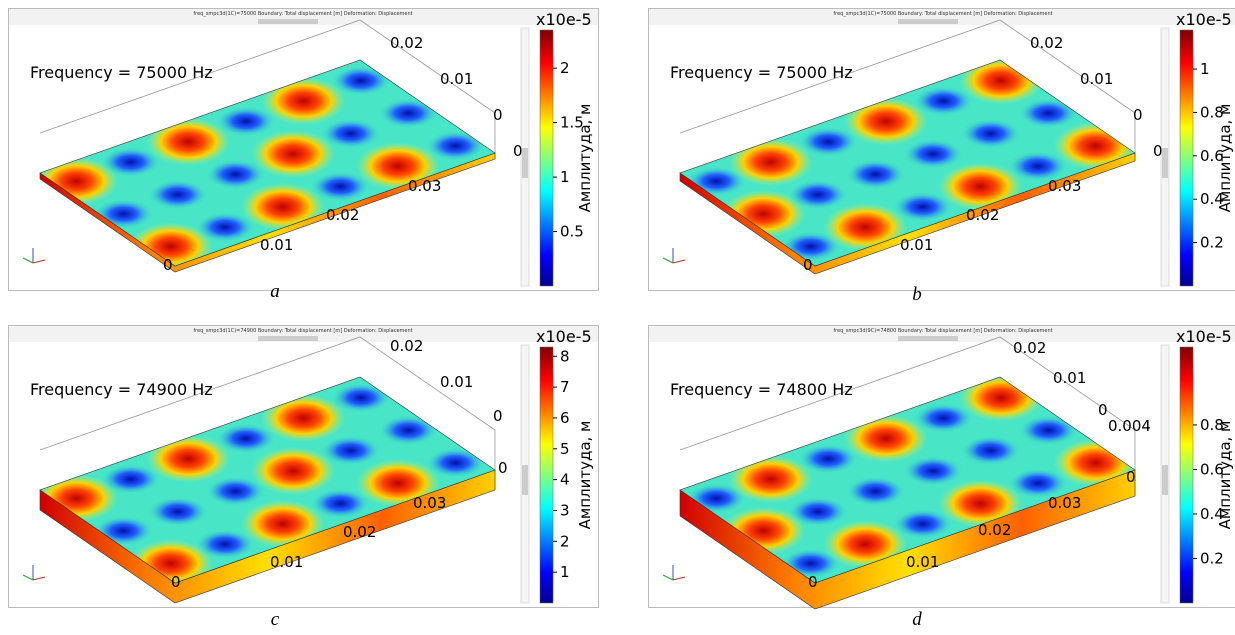 Image resolution: width=1235 pixels, height=635 pixels. I want to click on frequency-label: Frequency = 74900 Hz, so click(121, 389).